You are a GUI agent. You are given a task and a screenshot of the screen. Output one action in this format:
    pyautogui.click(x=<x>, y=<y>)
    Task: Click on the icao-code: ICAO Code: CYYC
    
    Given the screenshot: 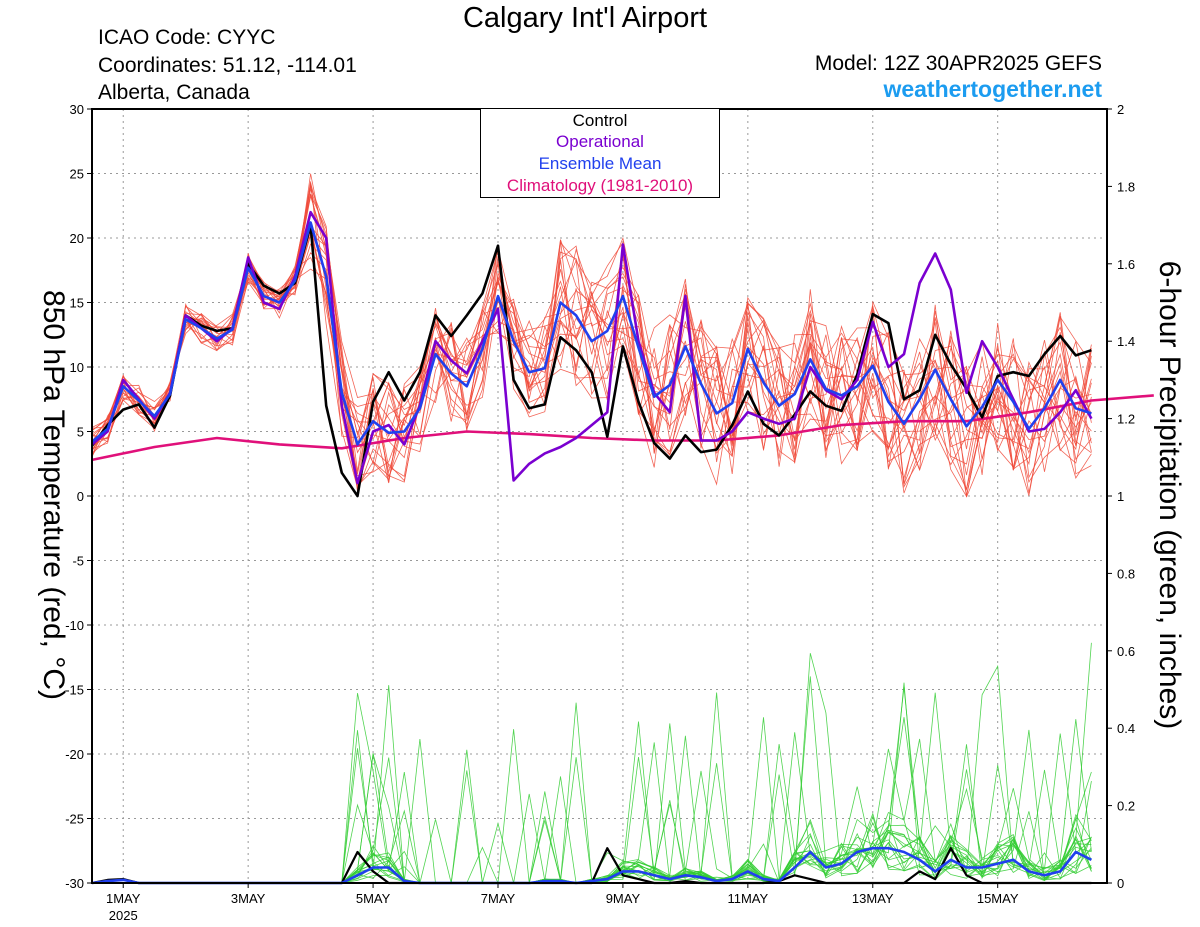 What is the action you would take?
    pyautogui.click(x=187, y=37)
    